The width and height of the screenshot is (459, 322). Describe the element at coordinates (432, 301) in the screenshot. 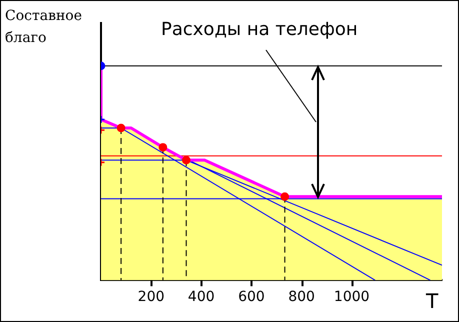

I see `x-axis-title: T` at that location.